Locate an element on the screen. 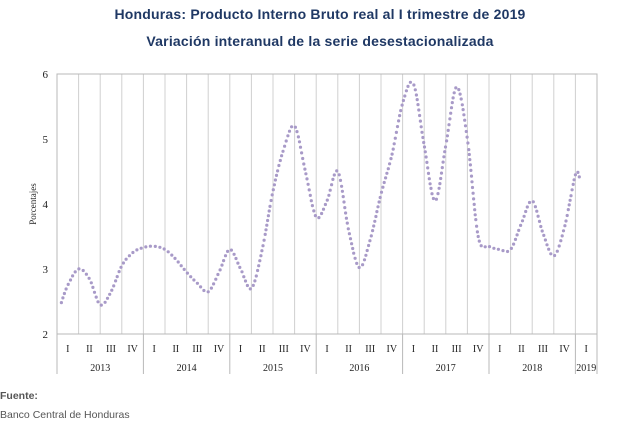  y-tick-label: 4 is located at coordinates (46, 205).